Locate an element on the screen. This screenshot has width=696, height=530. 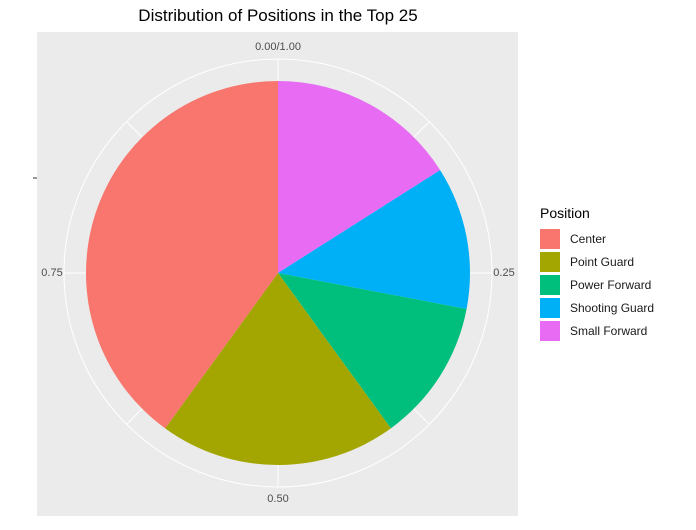
legend-label: Shooting Guard is located at coordinates (612, 307).